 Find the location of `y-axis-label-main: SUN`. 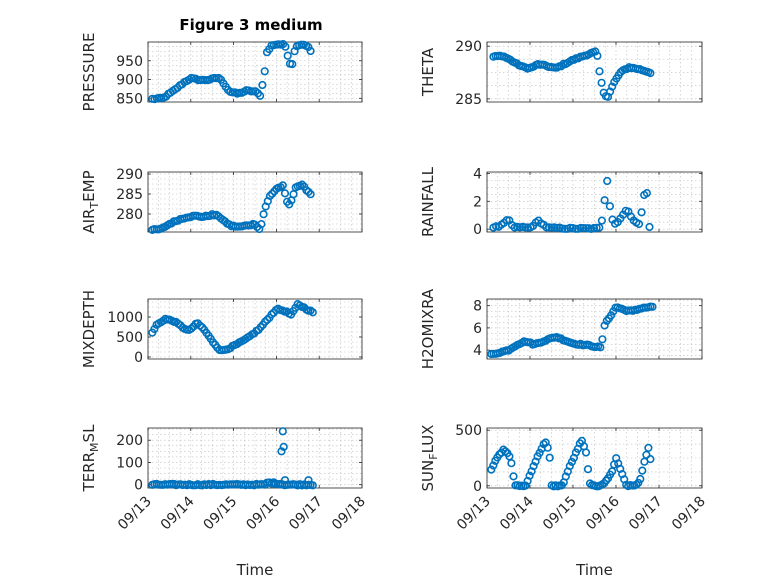

y-axis-label-main: SUN is located at coordinates (428, 476).